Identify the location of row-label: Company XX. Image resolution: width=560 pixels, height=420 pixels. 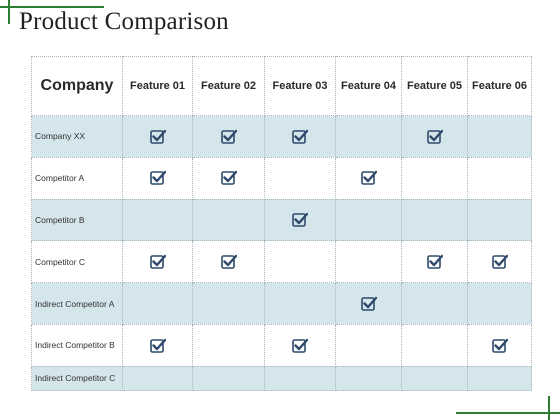
(77, 136).